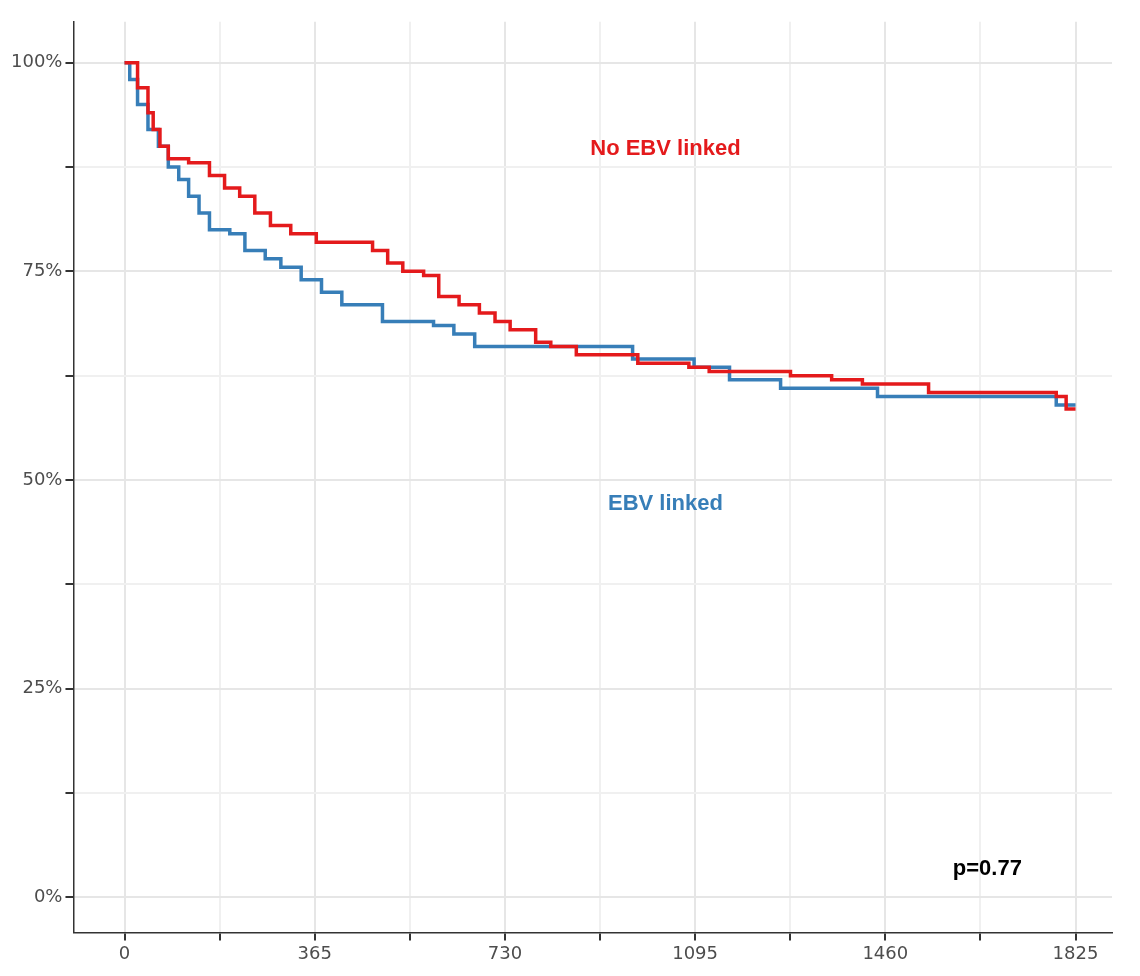 The width and height of the screenshot is (1140, 976). I want to click on annotation: p=0.77, so click(987, 867).